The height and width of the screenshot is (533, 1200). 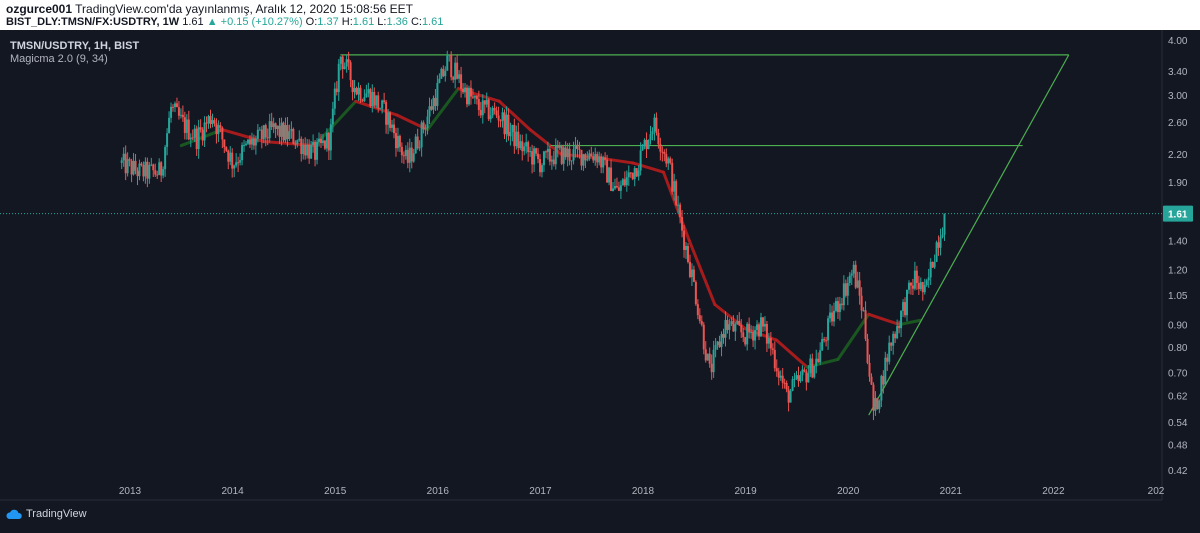 What do you see at coordinates (1178, 326) in the screenshot?
I see `price-tick-label: 0.90` at bounding box center [1178, 326].